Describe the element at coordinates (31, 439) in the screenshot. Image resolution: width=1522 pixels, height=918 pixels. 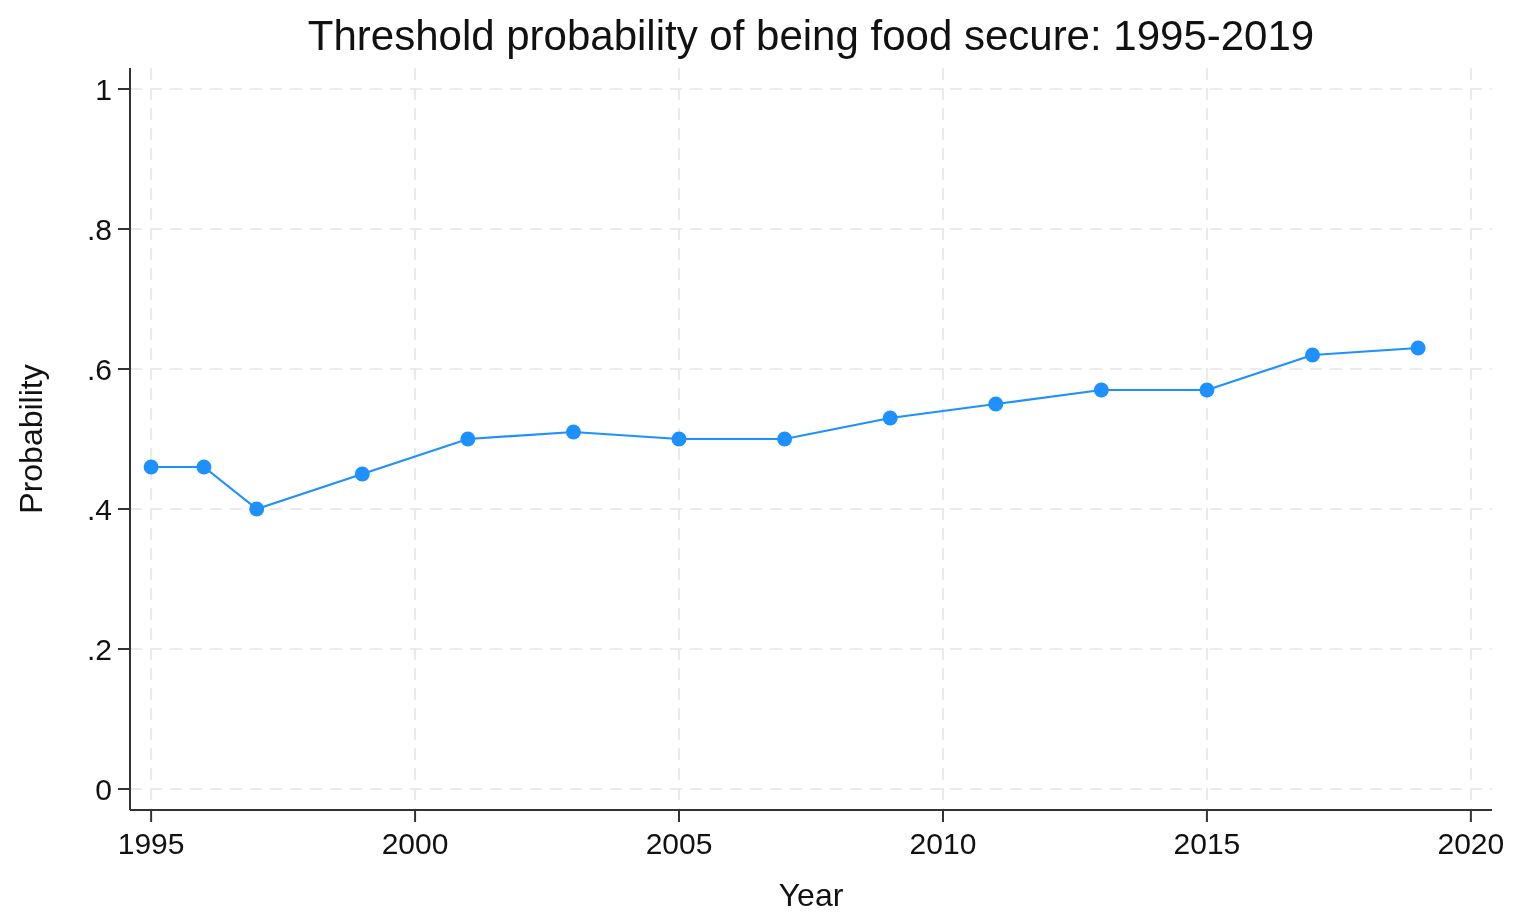
I see `y-axis-title: Probability` at that location.